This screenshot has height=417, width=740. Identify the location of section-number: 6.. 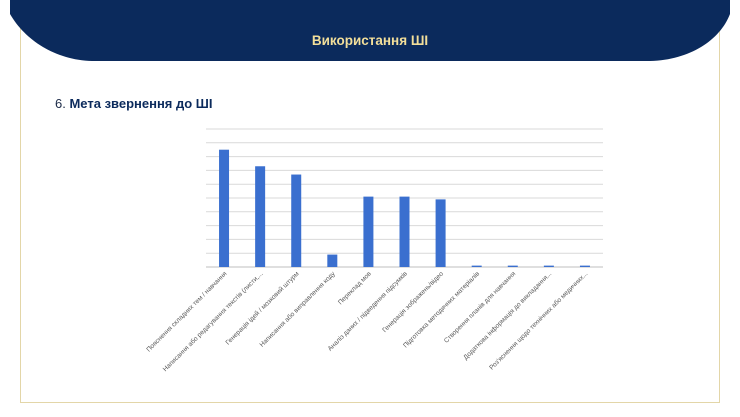
(60, 103).